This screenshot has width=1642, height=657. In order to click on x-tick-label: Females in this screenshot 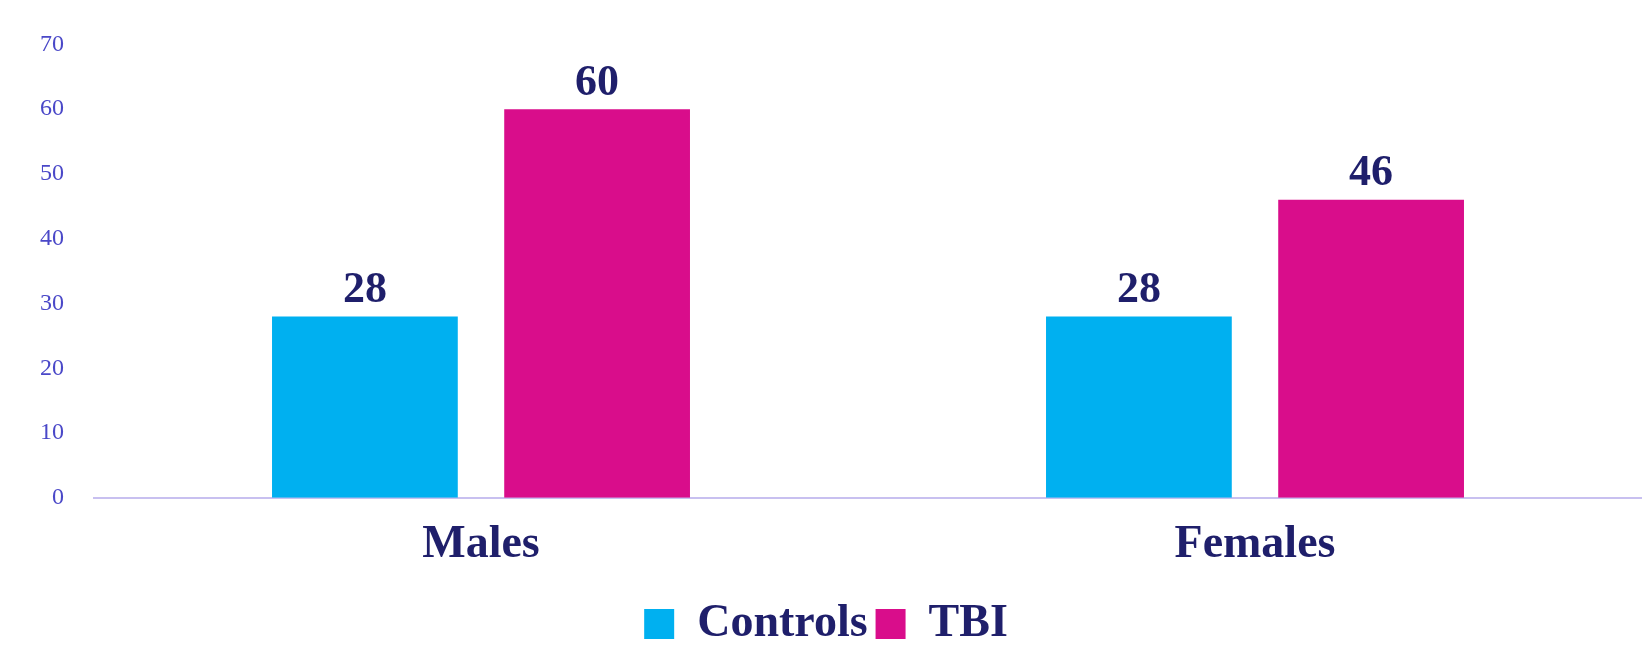, I will do `click(1255, 542)`.